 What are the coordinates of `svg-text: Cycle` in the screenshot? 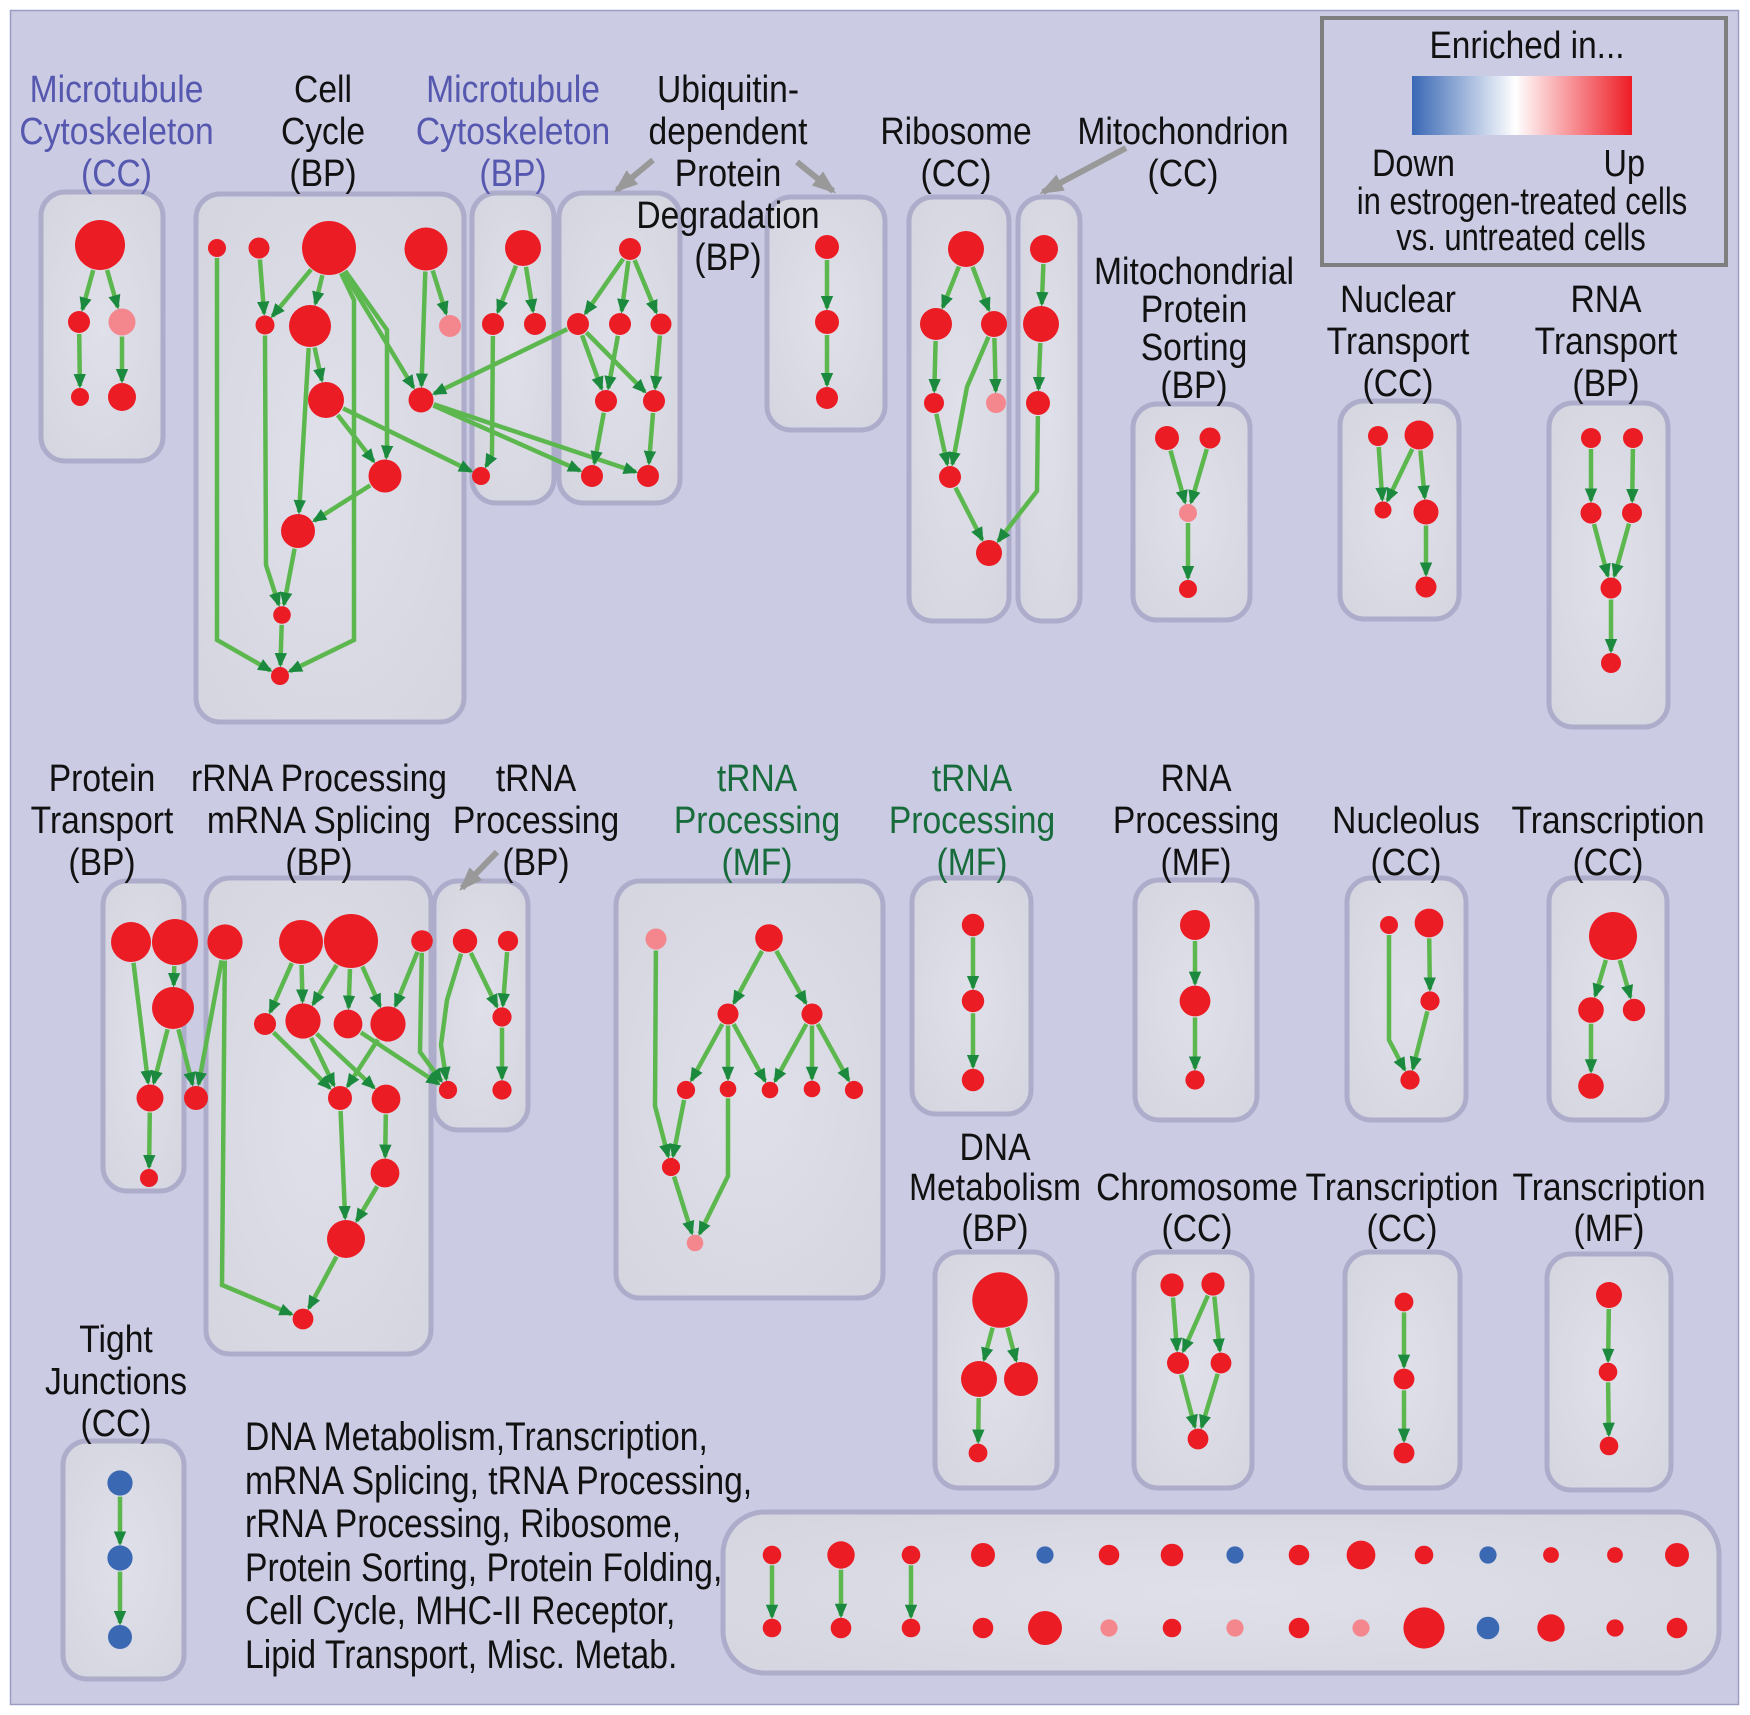 It's located at (323, 131).